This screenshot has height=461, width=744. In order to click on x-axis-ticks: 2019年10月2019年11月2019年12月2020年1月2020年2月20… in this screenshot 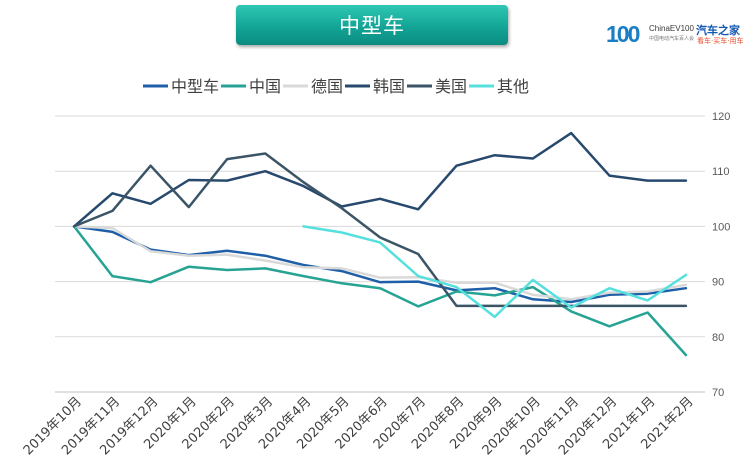, I will do `click(359, 426)`.